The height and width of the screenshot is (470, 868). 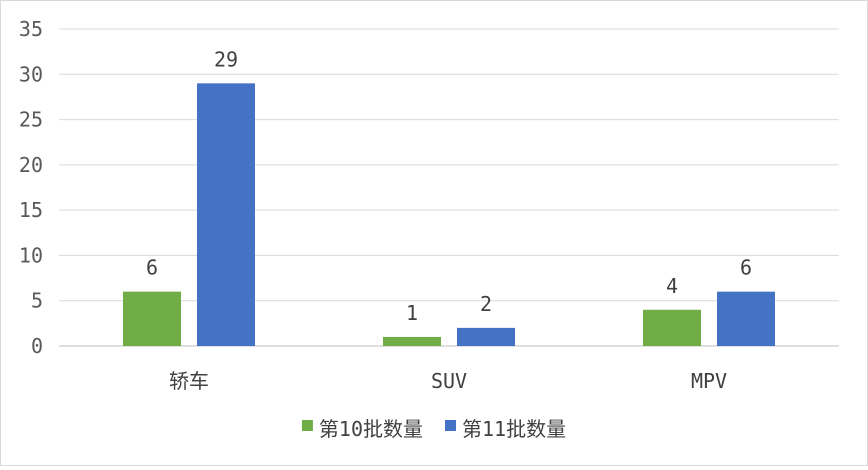 What do you see at coordinates (31, 210) in the screenshot?
I see `y-tick-label: 15` at bounding box center [31, 210].